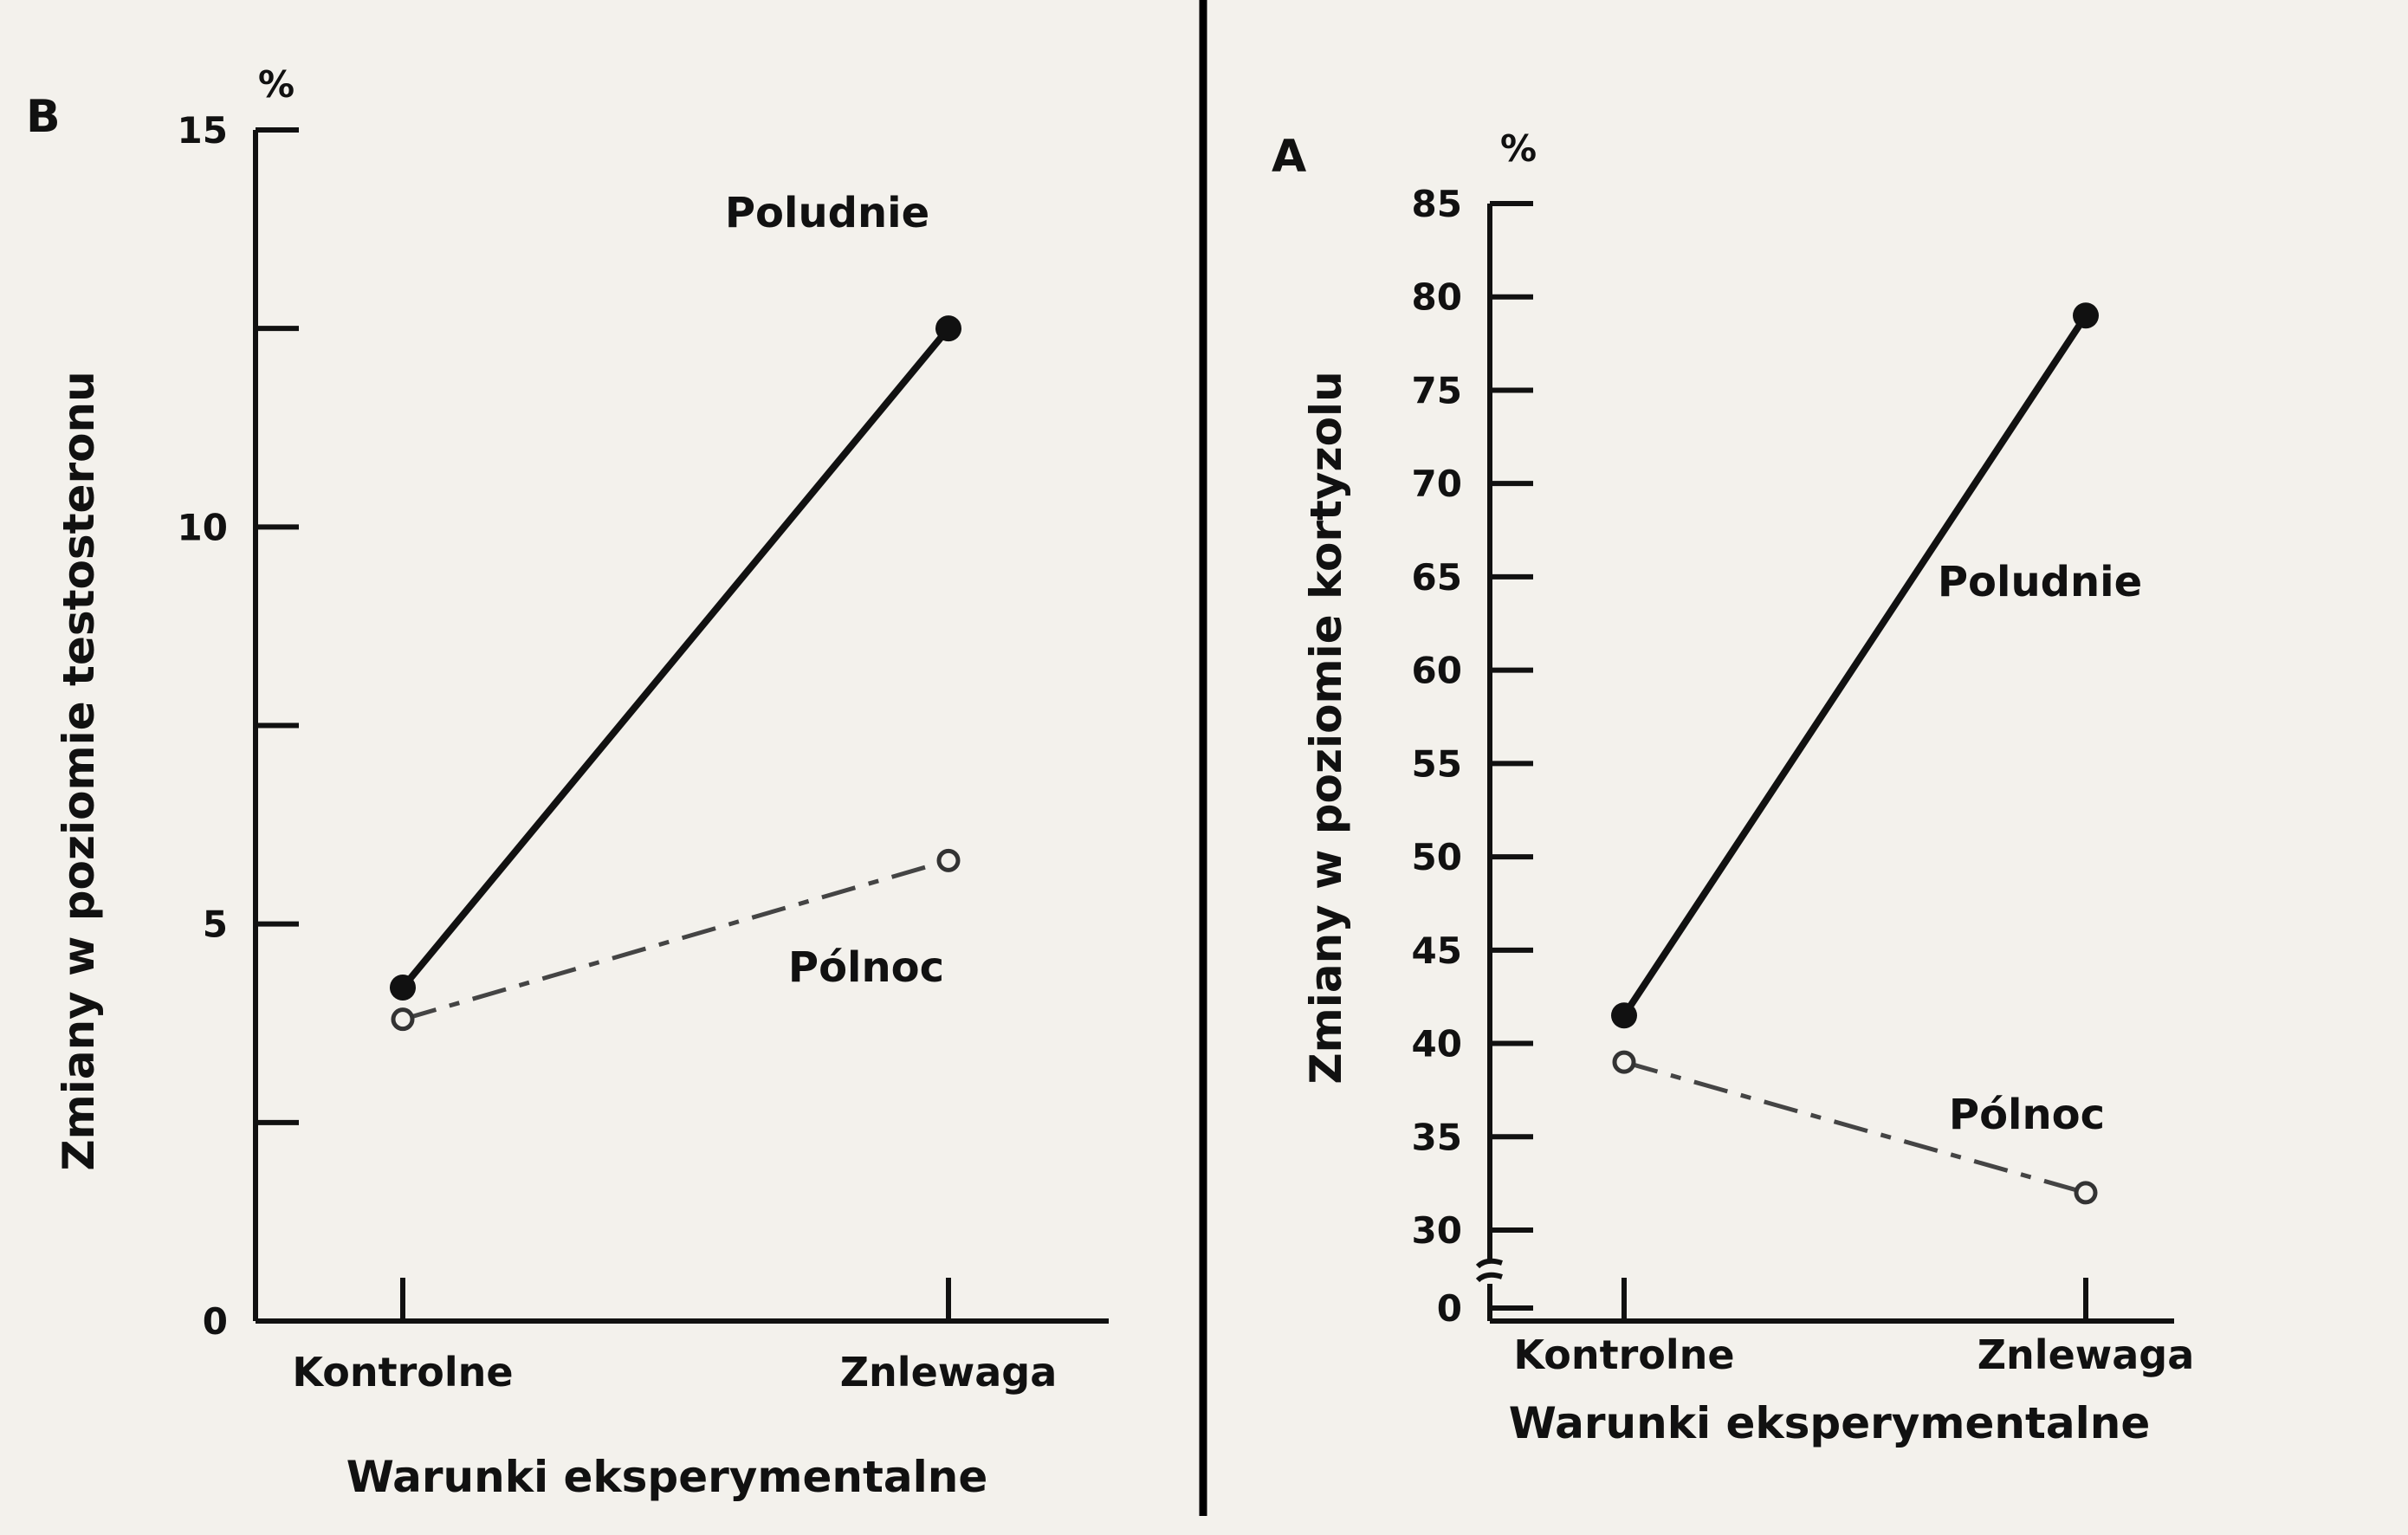 The height and width of the screenshot is (1535, 2408). I want to click on y-tick-label: 40, so click(1437, 1044).